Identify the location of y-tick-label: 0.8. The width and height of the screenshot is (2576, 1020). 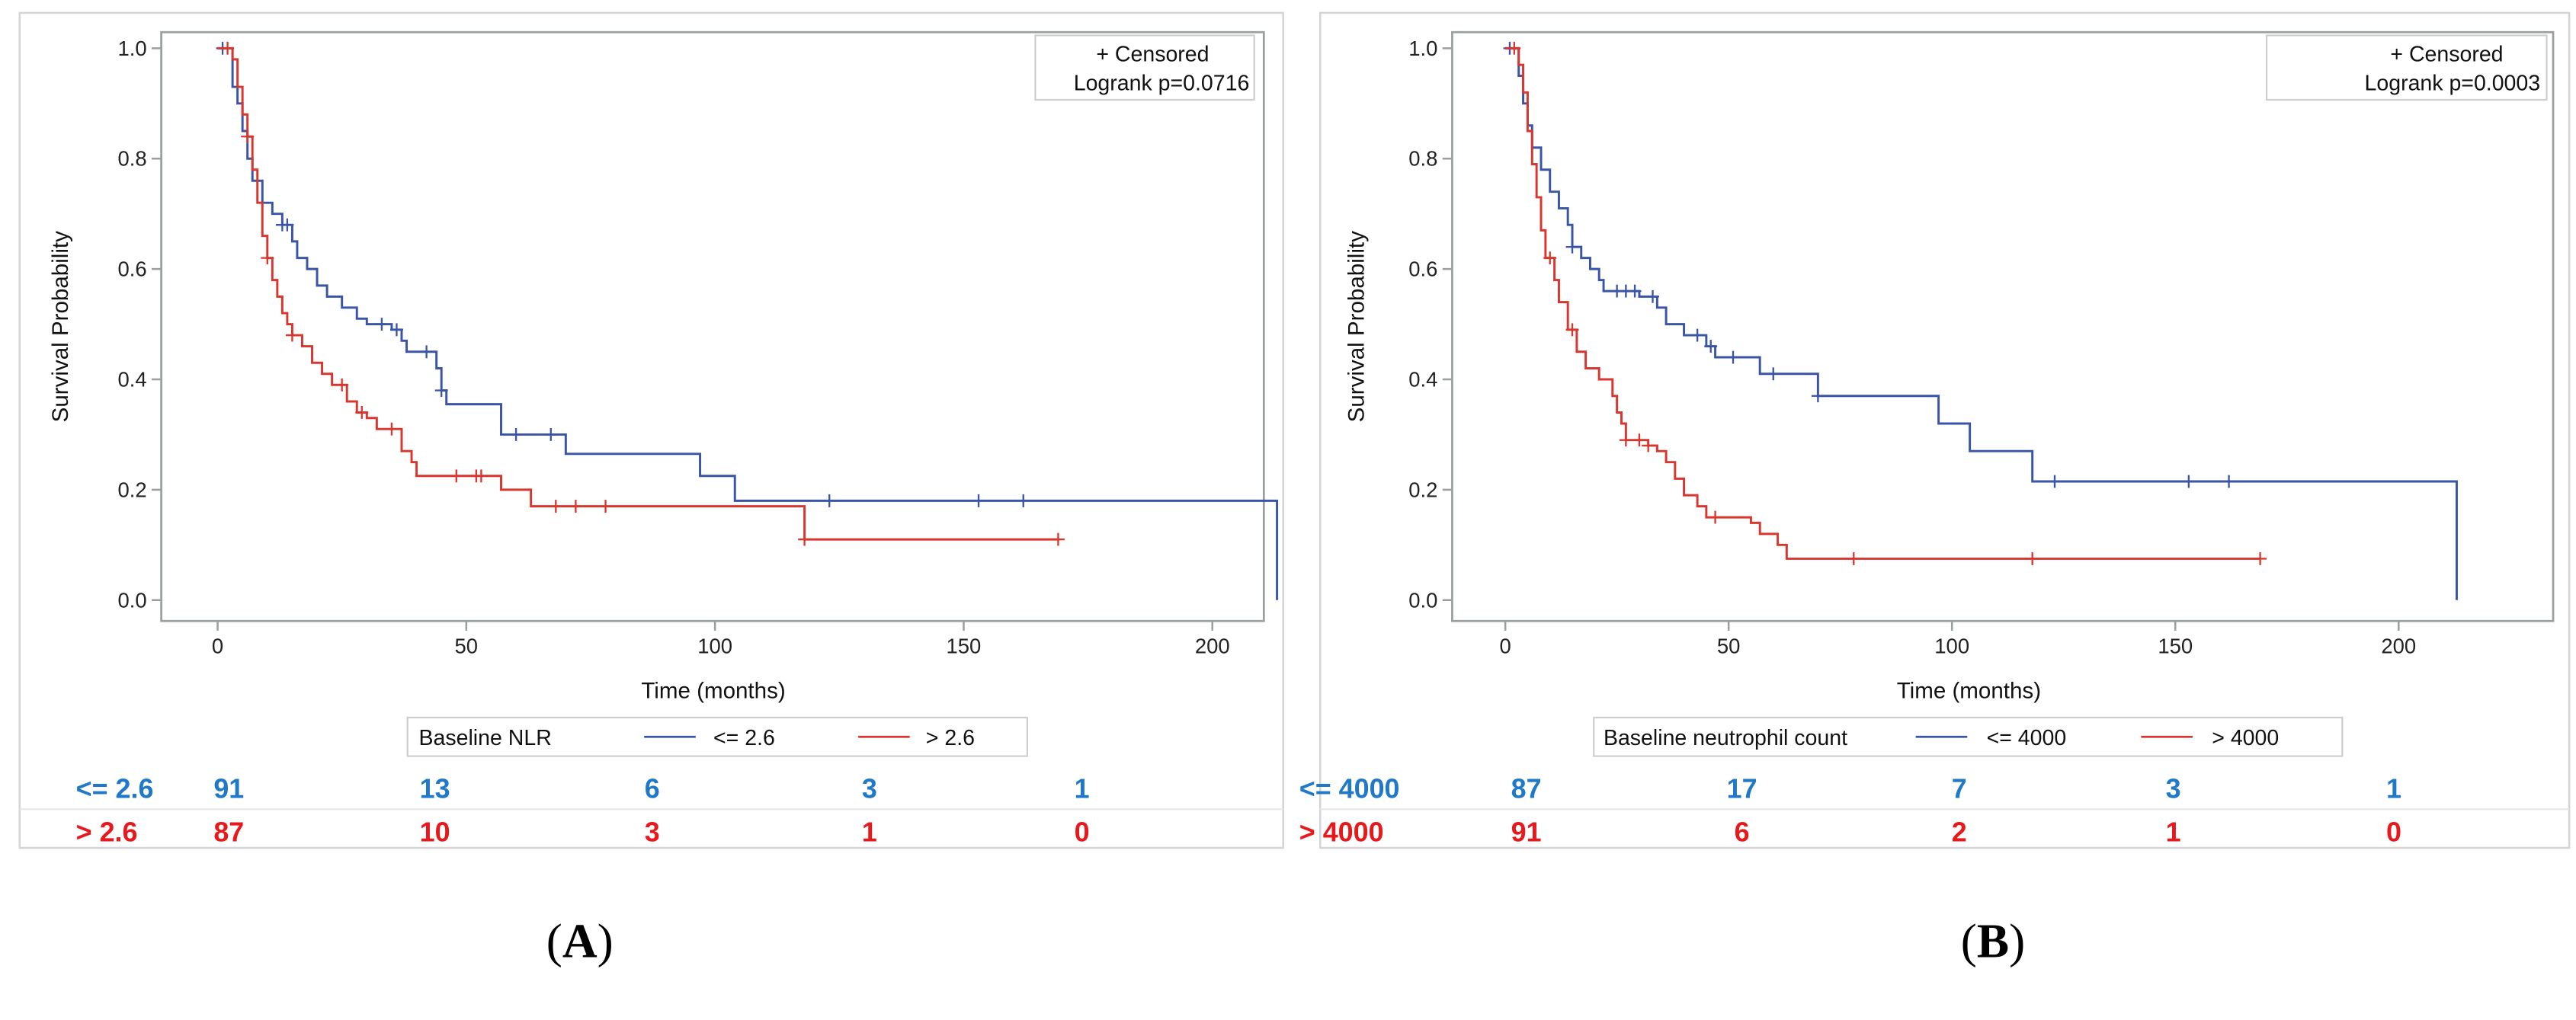
(131, 159).